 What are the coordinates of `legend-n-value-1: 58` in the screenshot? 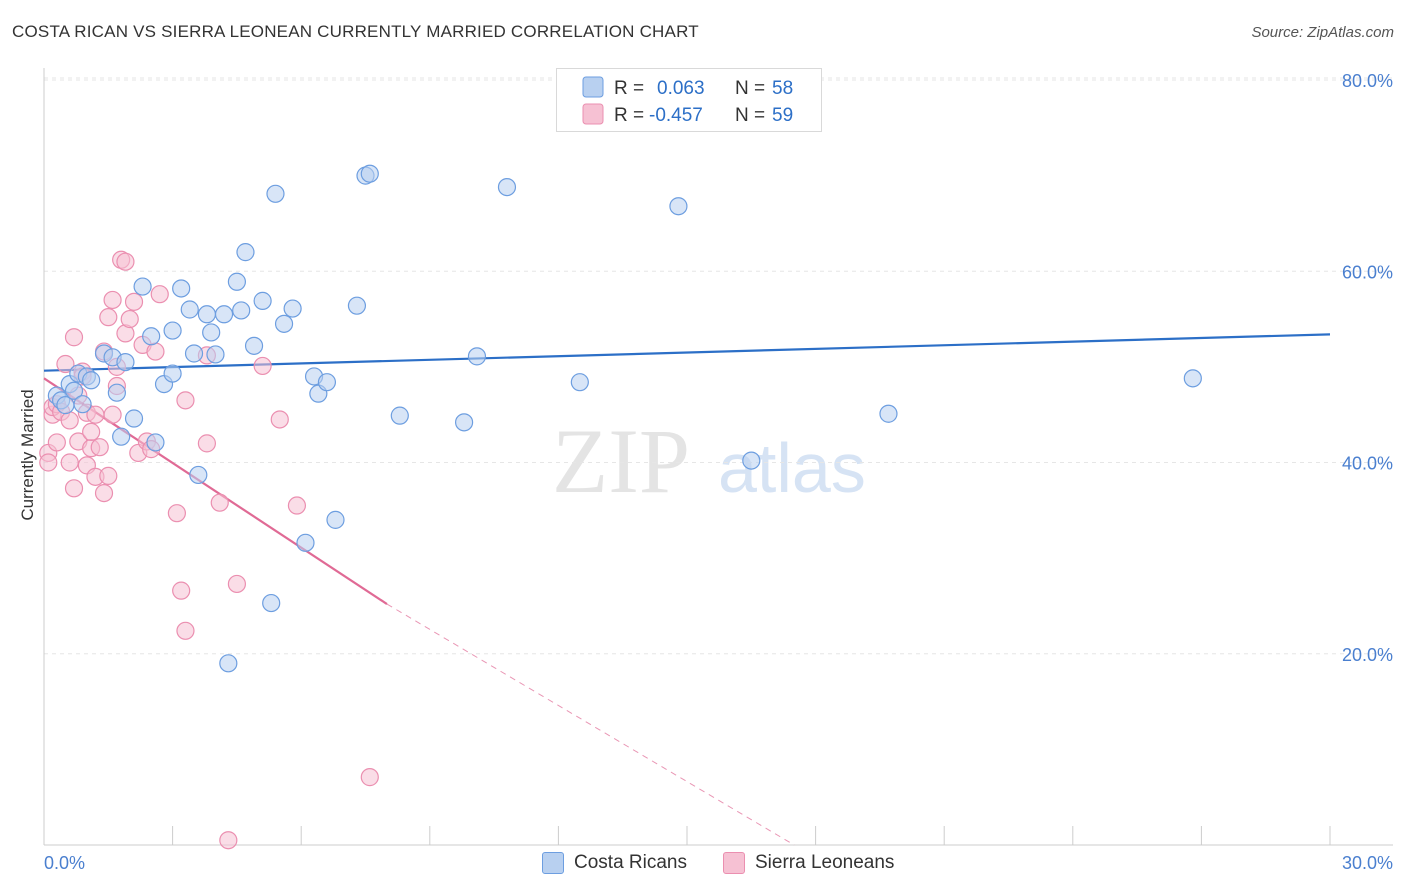 It's located at (782, 88).